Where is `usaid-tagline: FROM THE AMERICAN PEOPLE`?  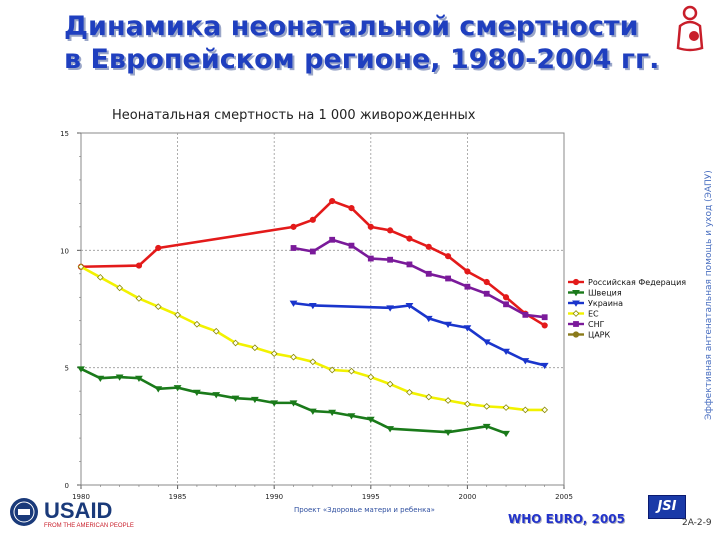 usaid-tagline: FROM THE AMERICAN PEOPLE is located at coordinates (89, 526).